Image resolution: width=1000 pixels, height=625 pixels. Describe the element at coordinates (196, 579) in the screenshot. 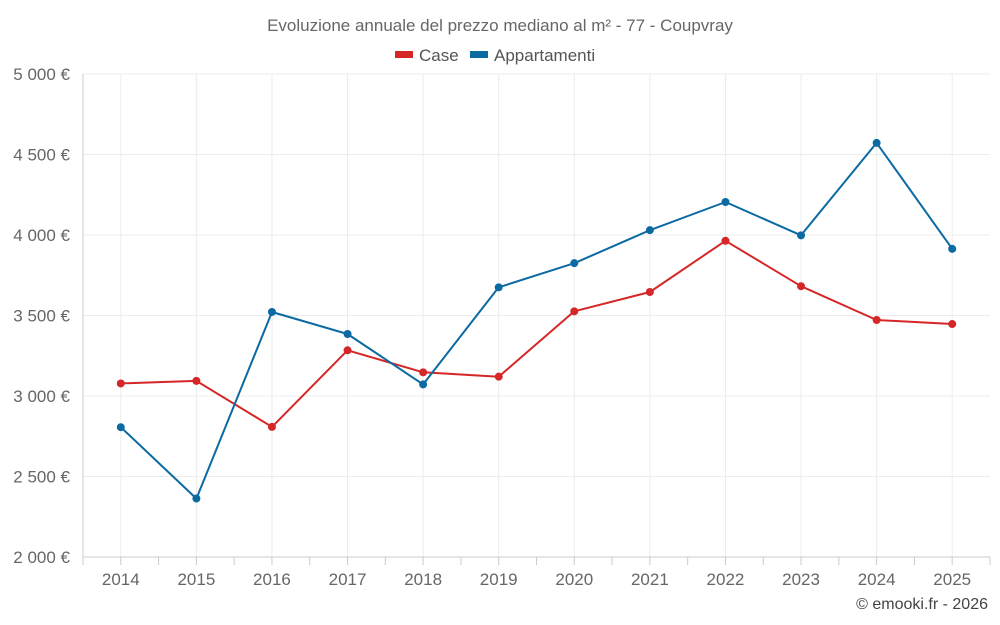

I see `x-tick-label: 2015` at that location.